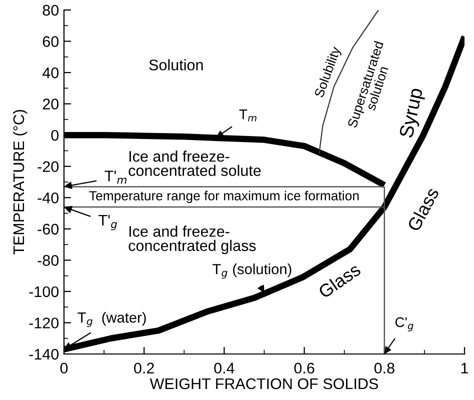  I want to click on y-tick-label: 80, so click(50, 10).